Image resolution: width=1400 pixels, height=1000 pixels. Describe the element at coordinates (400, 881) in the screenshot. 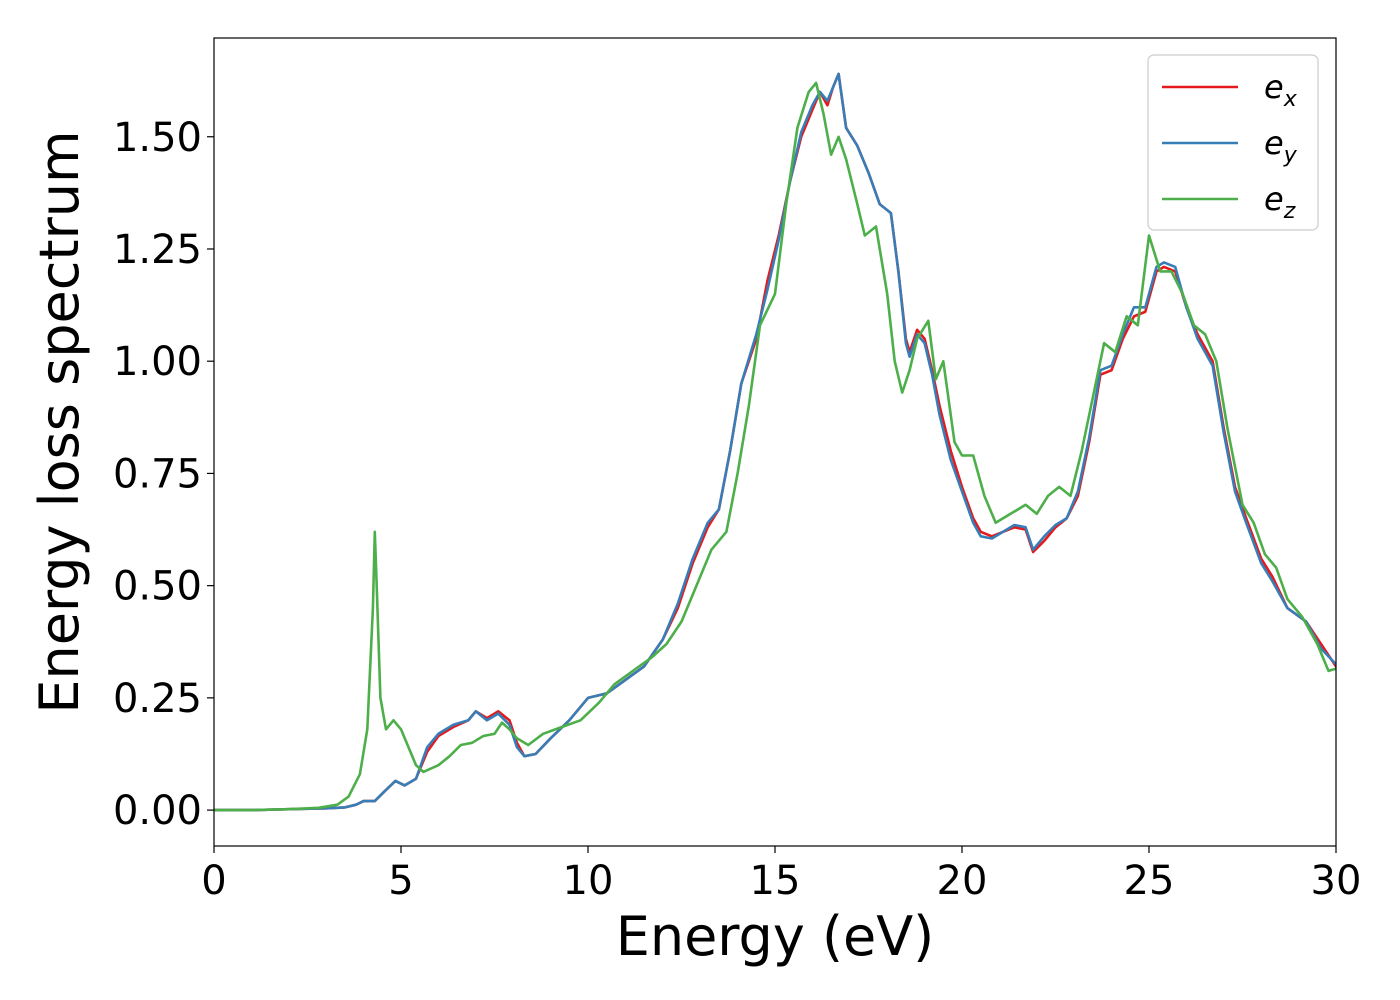

I see `x-tick-label: 5` at that location.